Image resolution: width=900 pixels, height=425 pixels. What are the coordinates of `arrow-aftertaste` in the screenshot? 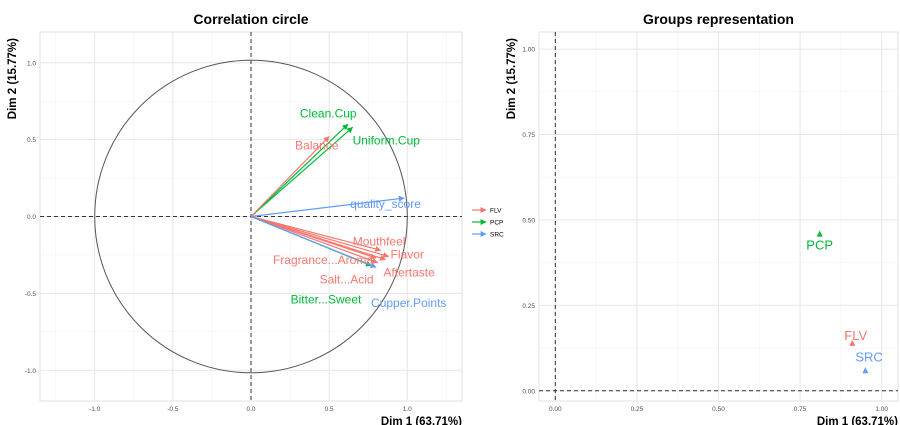 It's located at (318, 238).